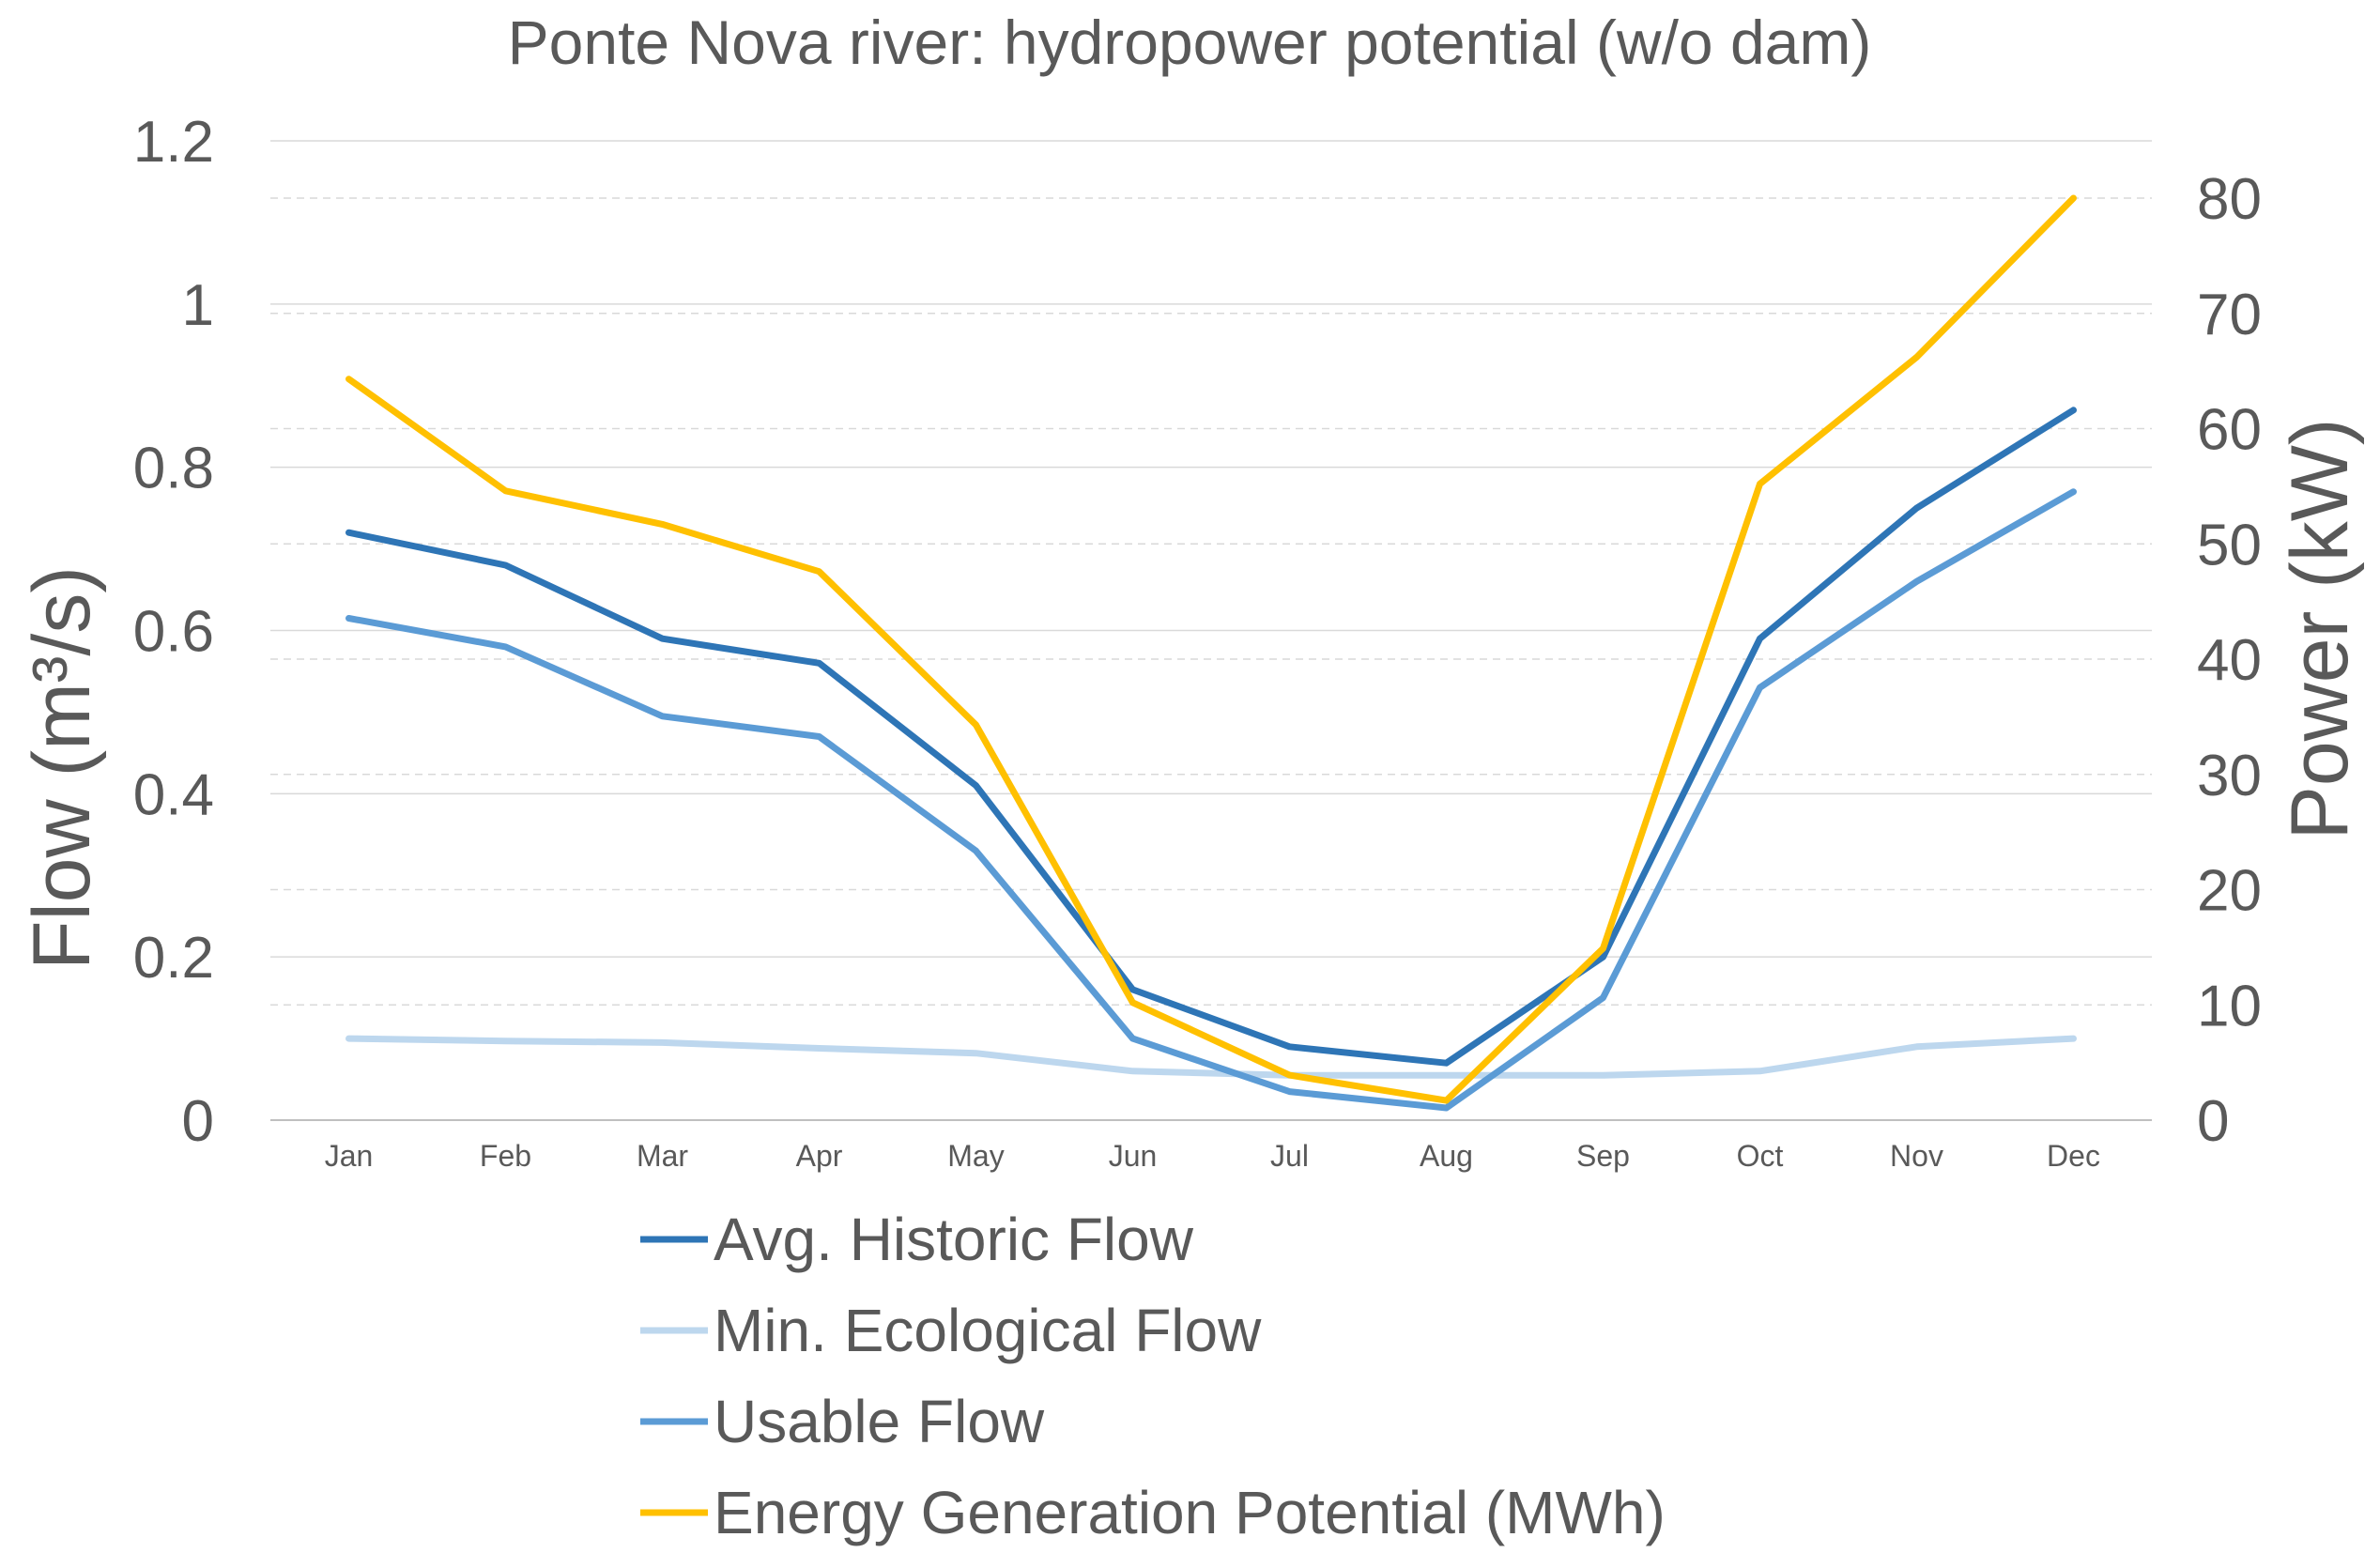 Image resolution: width=2380 pixels, height=1568 pixels. Describe the element at coordinates (2229, 1006) in the screenshot. I see `y-right-tick-label: 10` at that location.